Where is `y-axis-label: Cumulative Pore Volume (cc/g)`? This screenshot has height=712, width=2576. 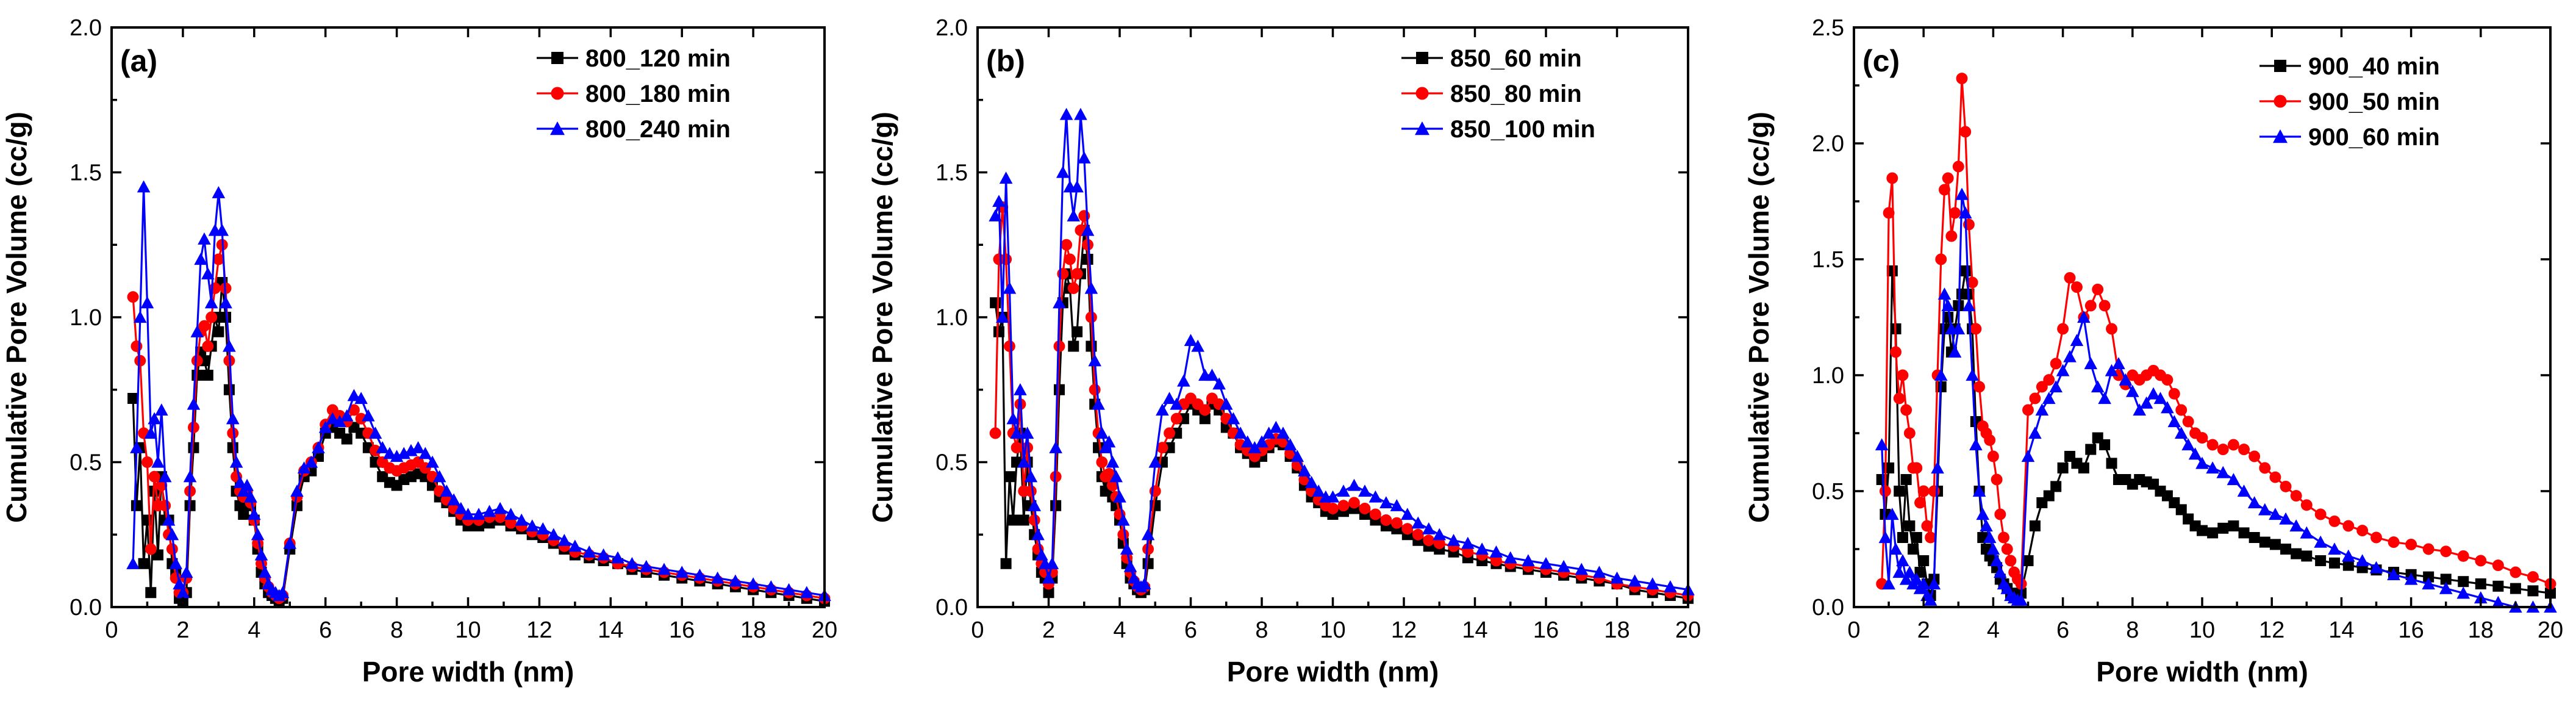
y-axis-label: Cumulative Pore Volume (cc/g) is located at coordinates (16, 317).